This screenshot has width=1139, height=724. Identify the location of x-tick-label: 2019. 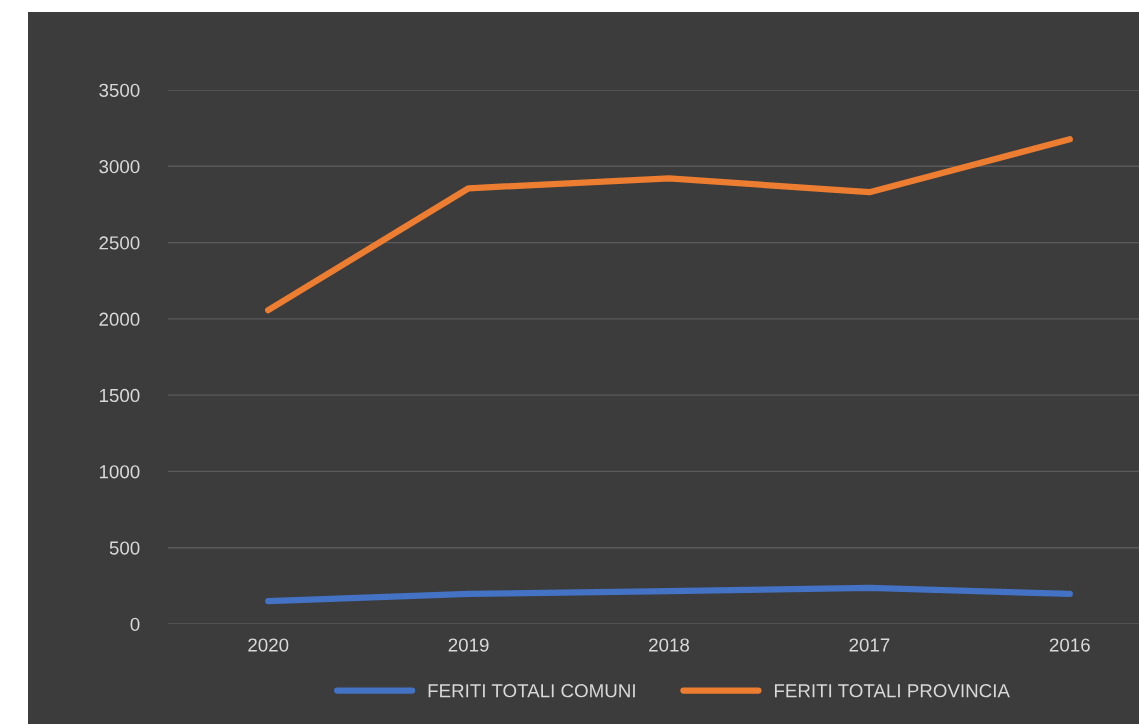
(468, 645).